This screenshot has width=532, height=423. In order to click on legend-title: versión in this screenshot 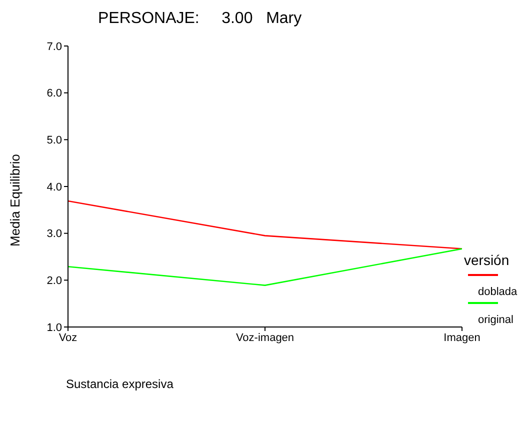, I will do `click(487, 260)`.